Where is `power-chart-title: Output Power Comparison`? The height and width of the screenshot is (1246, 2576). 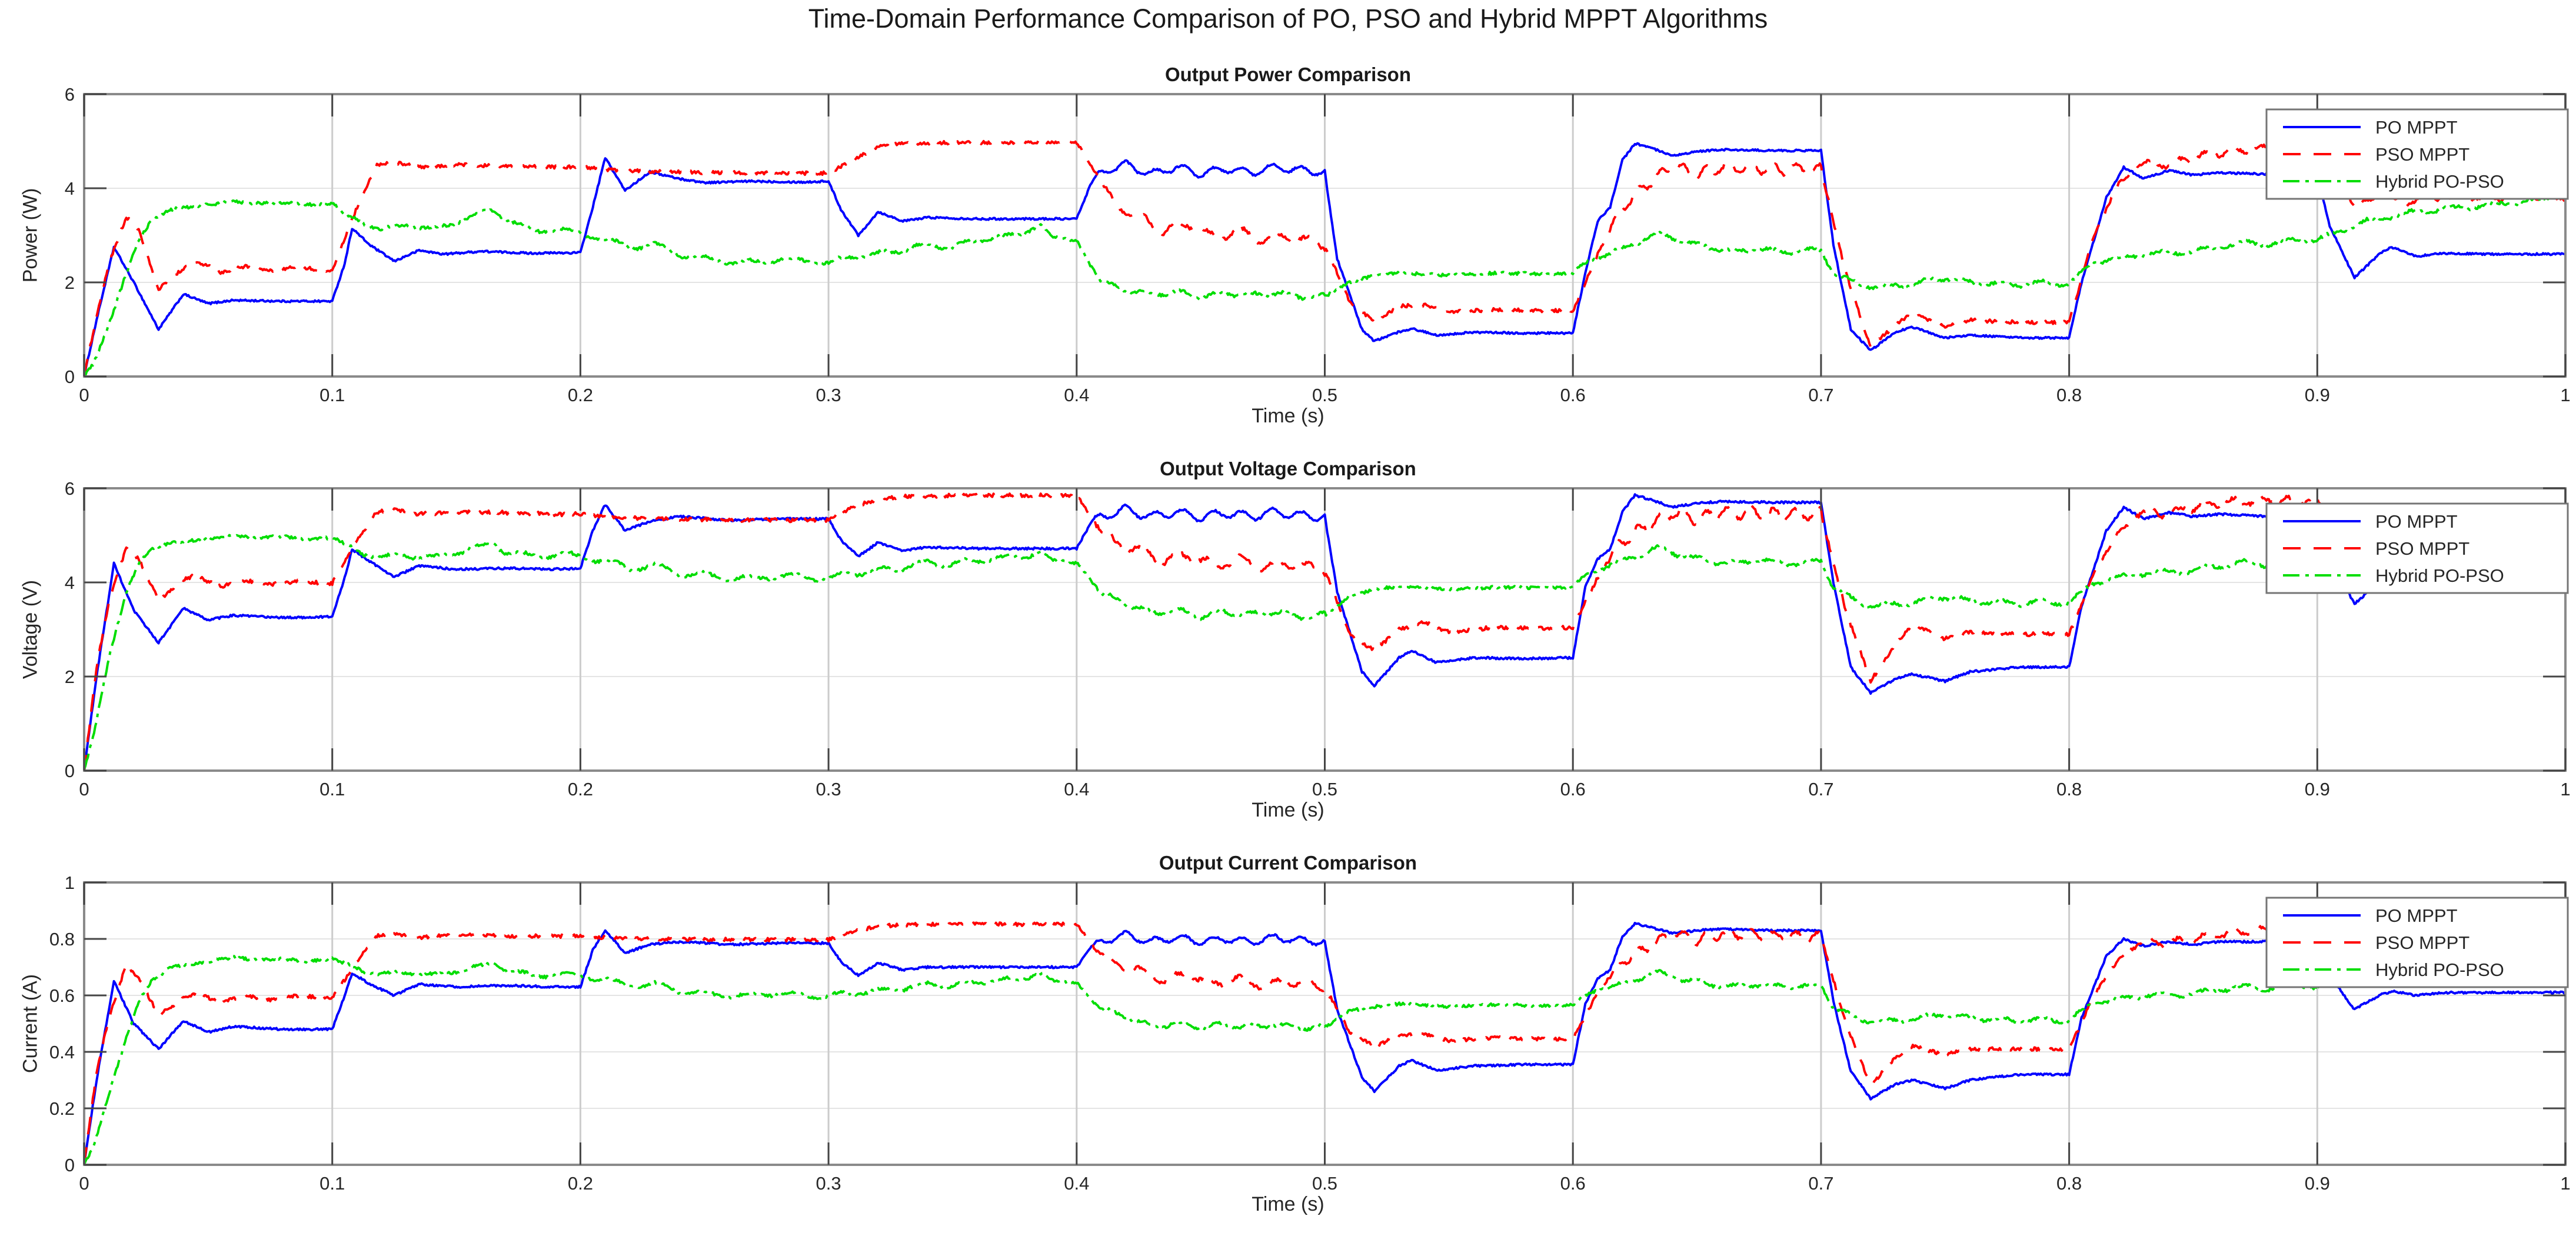
power-chart-title: Output Power Comparison is located at coordinates (1287, 74).